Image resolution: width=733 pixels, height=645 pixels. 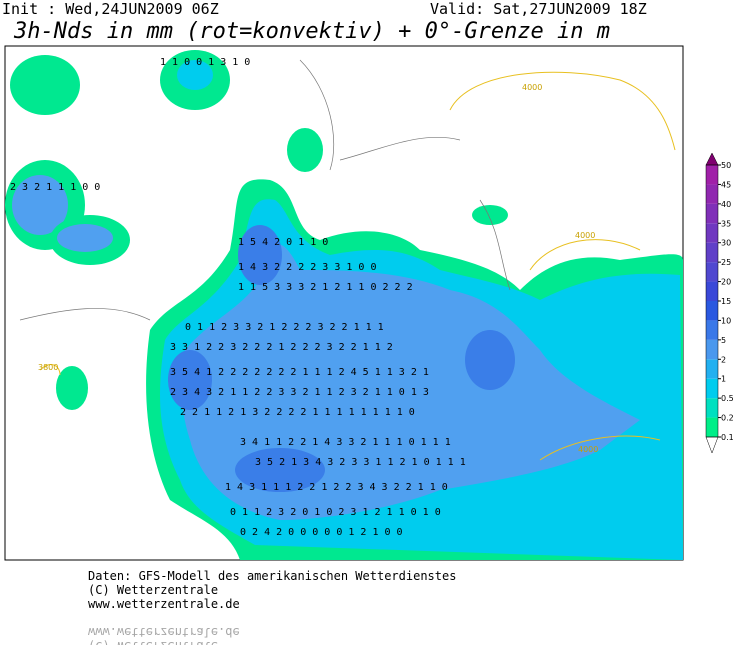 What do you see at coordinates (307, 267) in the screenshot?
I see `map-value-row: 1 4 3 2 2 2 2 3 3 1 0 0` at bounding box center [307, 267].